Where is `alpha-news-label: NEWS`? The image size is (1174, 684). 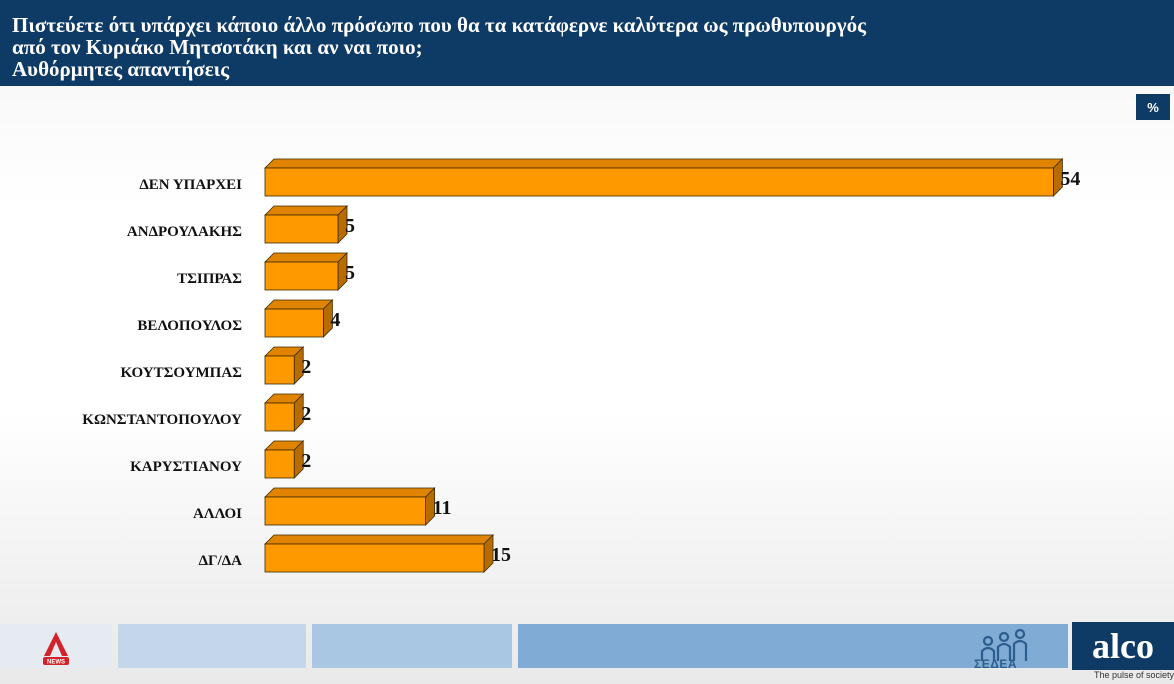
alpha-news-label: NEWS is located at coordinates (56, 663).